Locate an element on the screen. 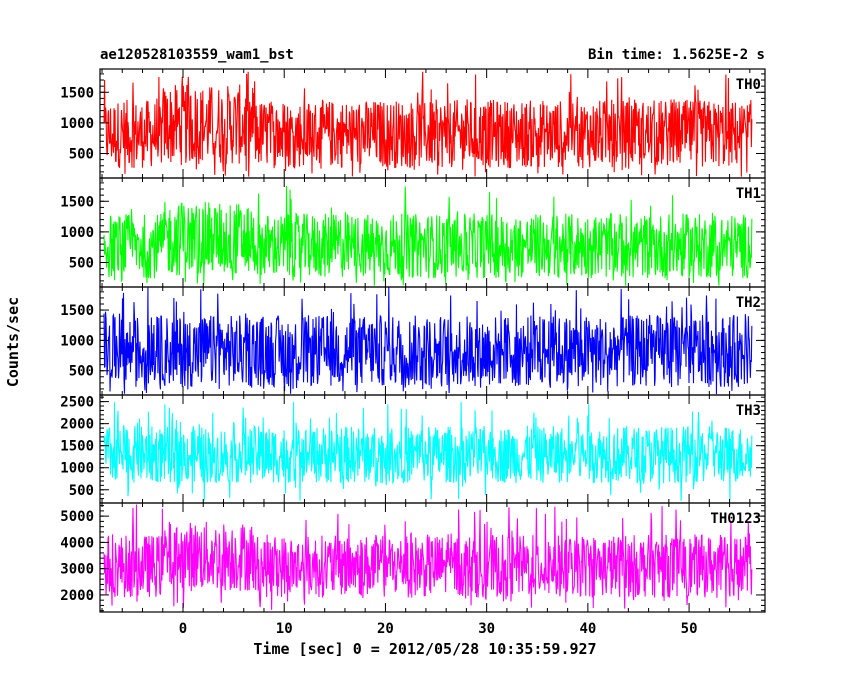  plot-title-right: Bin time: 1.5625E-2 s is located at coordinates (676, 55).